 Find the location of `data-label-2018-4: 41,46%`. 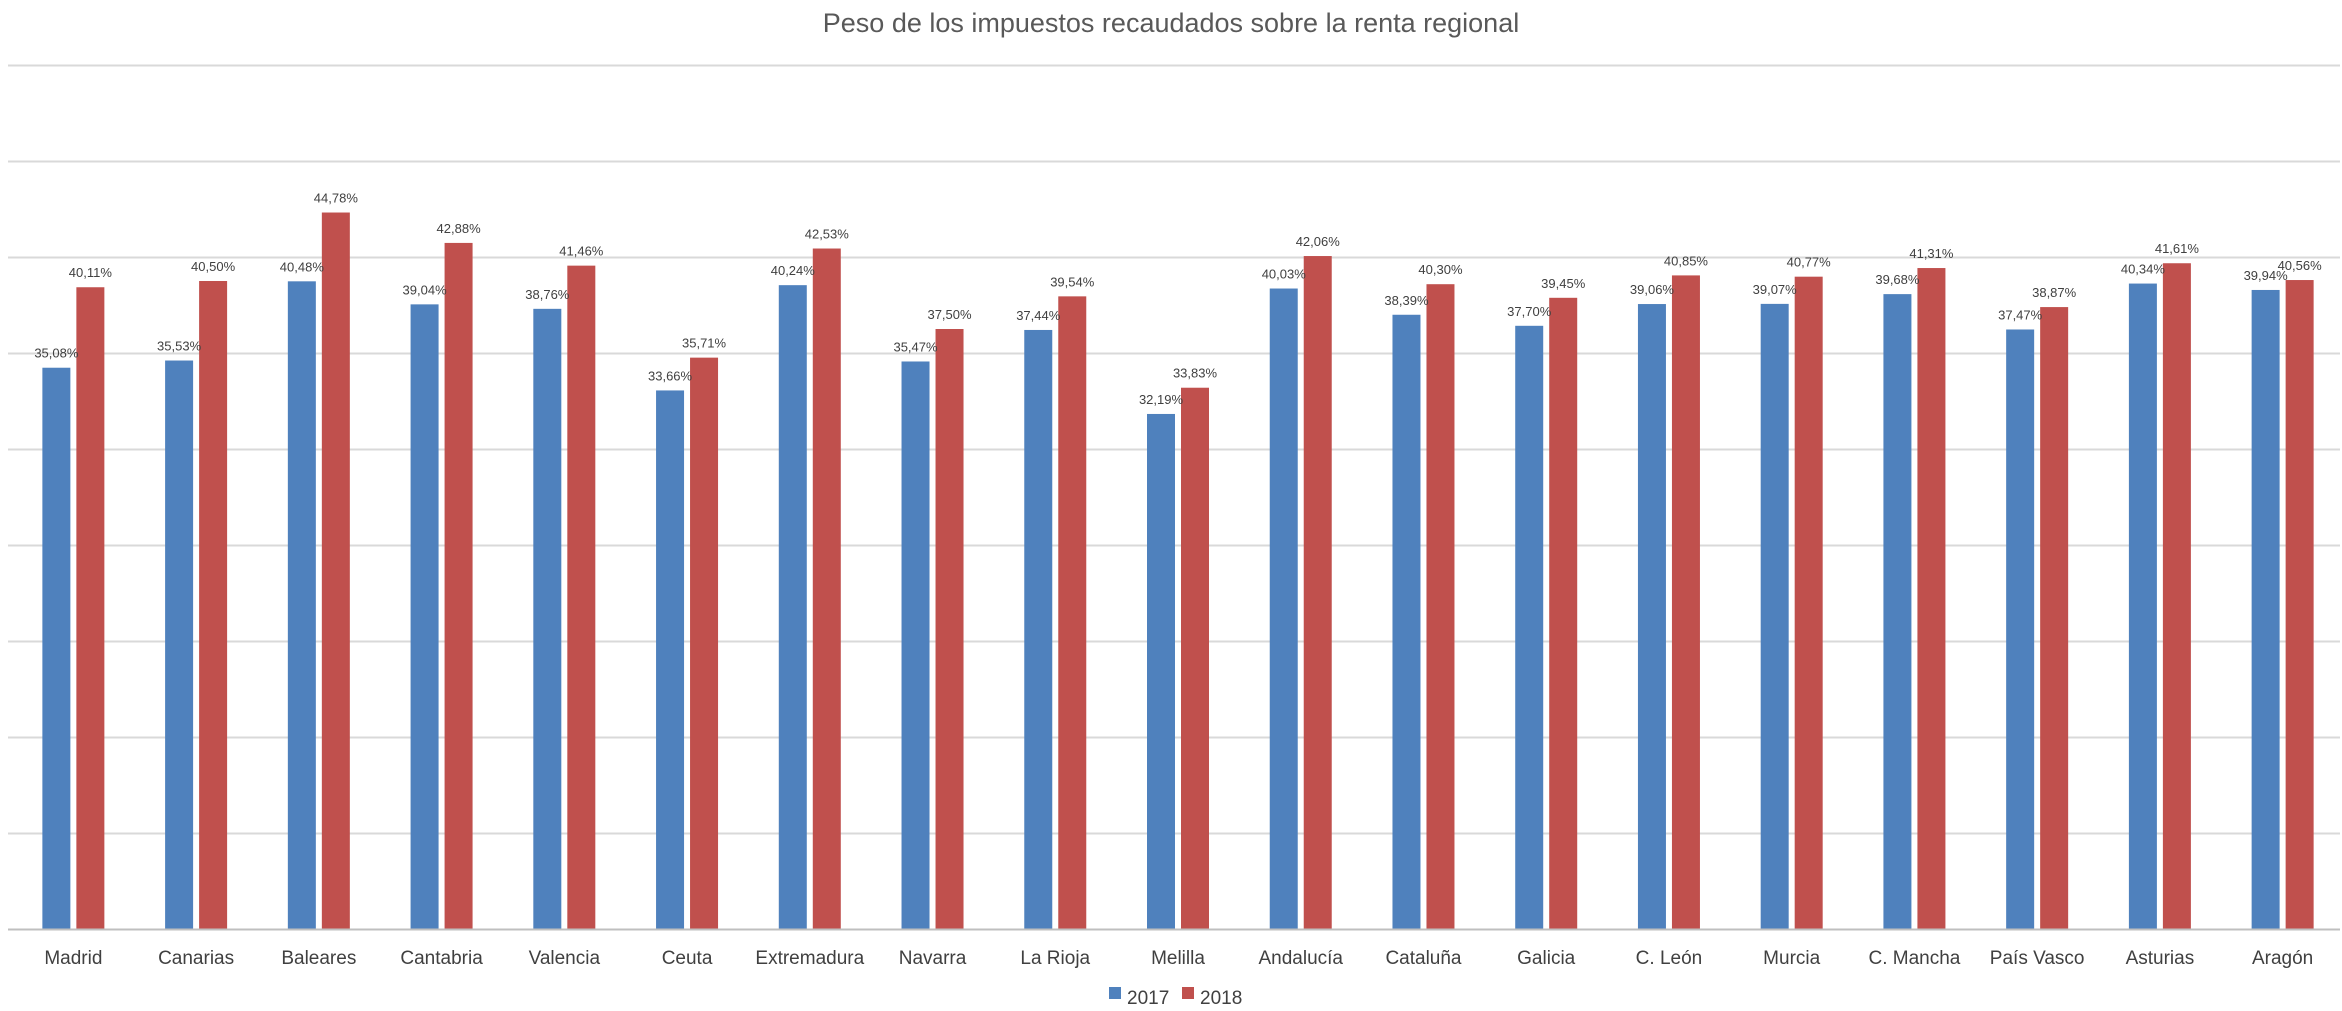

data-label-2018-4: 41,46% is located at coordinates (581, 251).